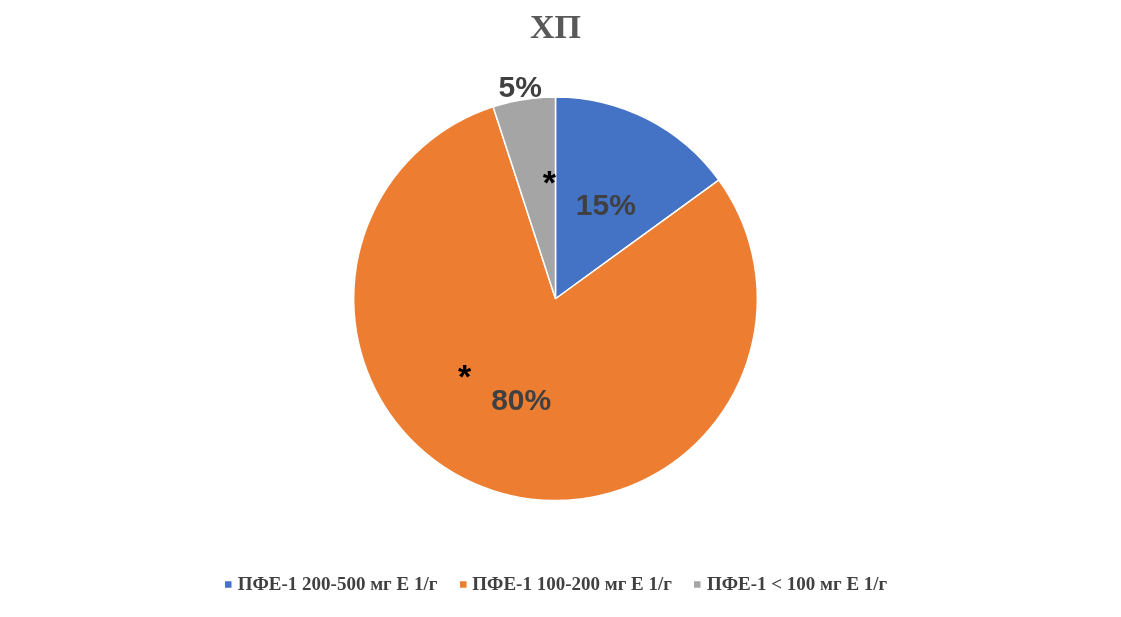 The image size is (1121, 617). I want to click on legend-label: ПФЕ-1 < 100 мг Е 1/г, so click(797, 584).